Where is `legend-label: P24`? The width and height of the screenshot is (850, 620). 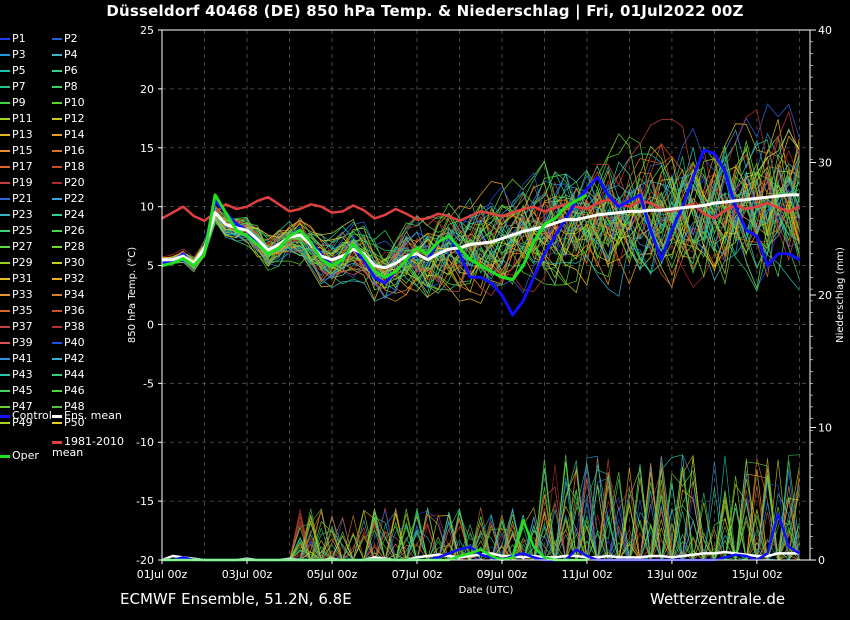
legend-label: P24 is located at coordinates (74, 214).